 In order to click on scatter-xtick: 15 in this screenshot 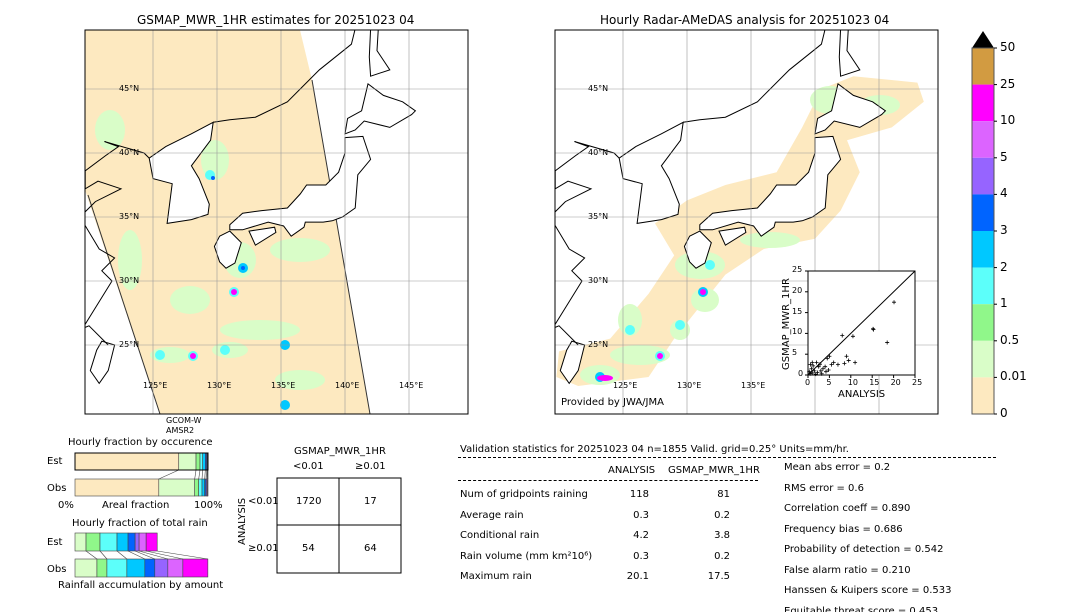, I will do `click(874, 382)`.